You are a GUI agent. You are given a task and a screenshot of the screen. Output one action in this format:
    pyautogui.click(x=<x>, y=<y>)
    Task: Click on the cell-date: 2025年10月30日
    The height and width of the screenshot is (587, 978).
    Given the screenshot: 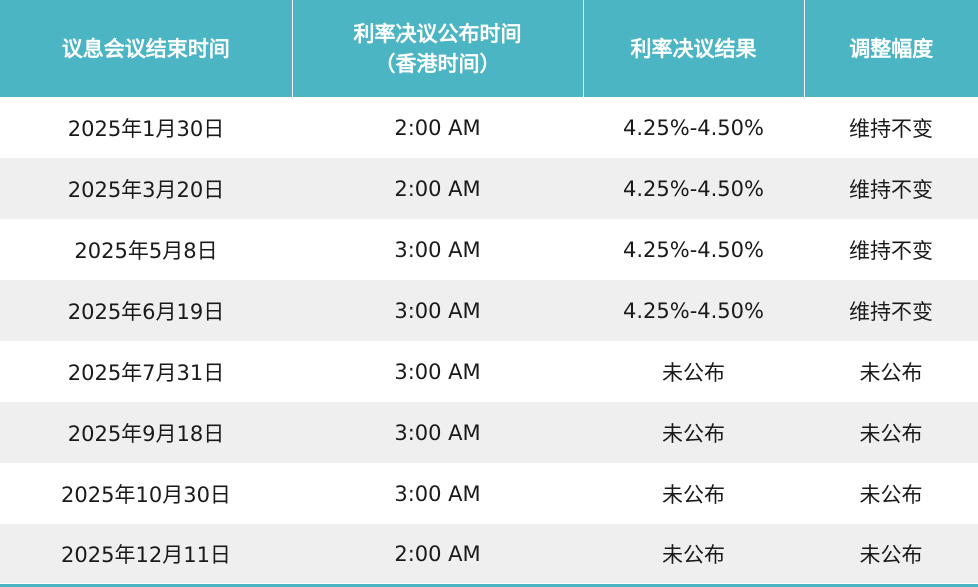 What is the action you would take?
    pyautogui.click(x=146, y=493)
    